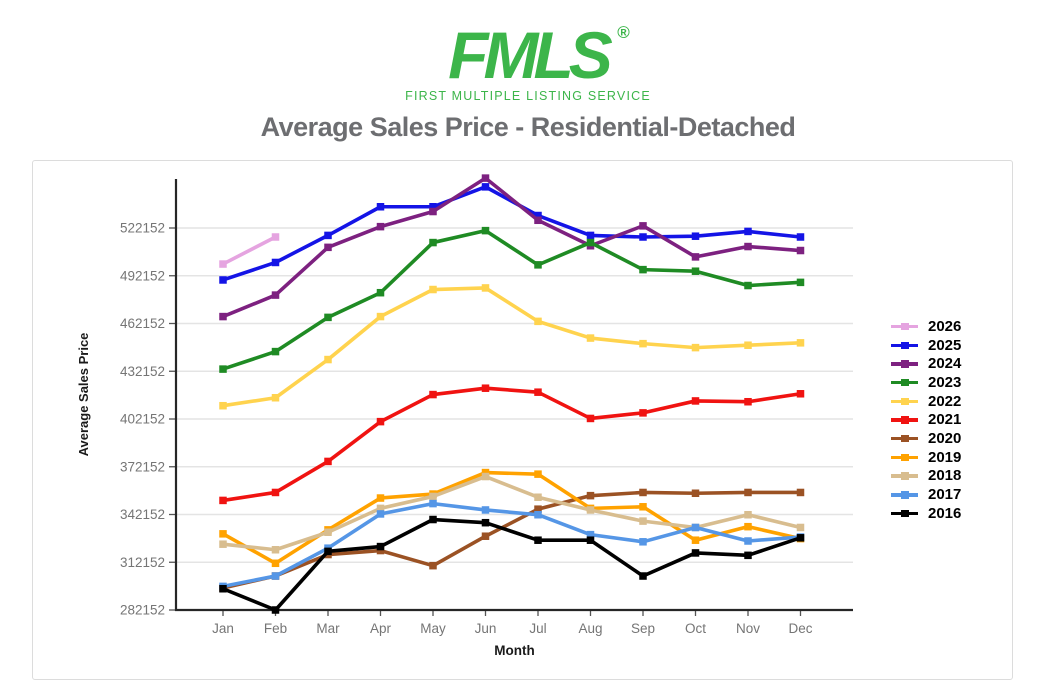  I want to click on legend-label: 2018, so click(945, 476).